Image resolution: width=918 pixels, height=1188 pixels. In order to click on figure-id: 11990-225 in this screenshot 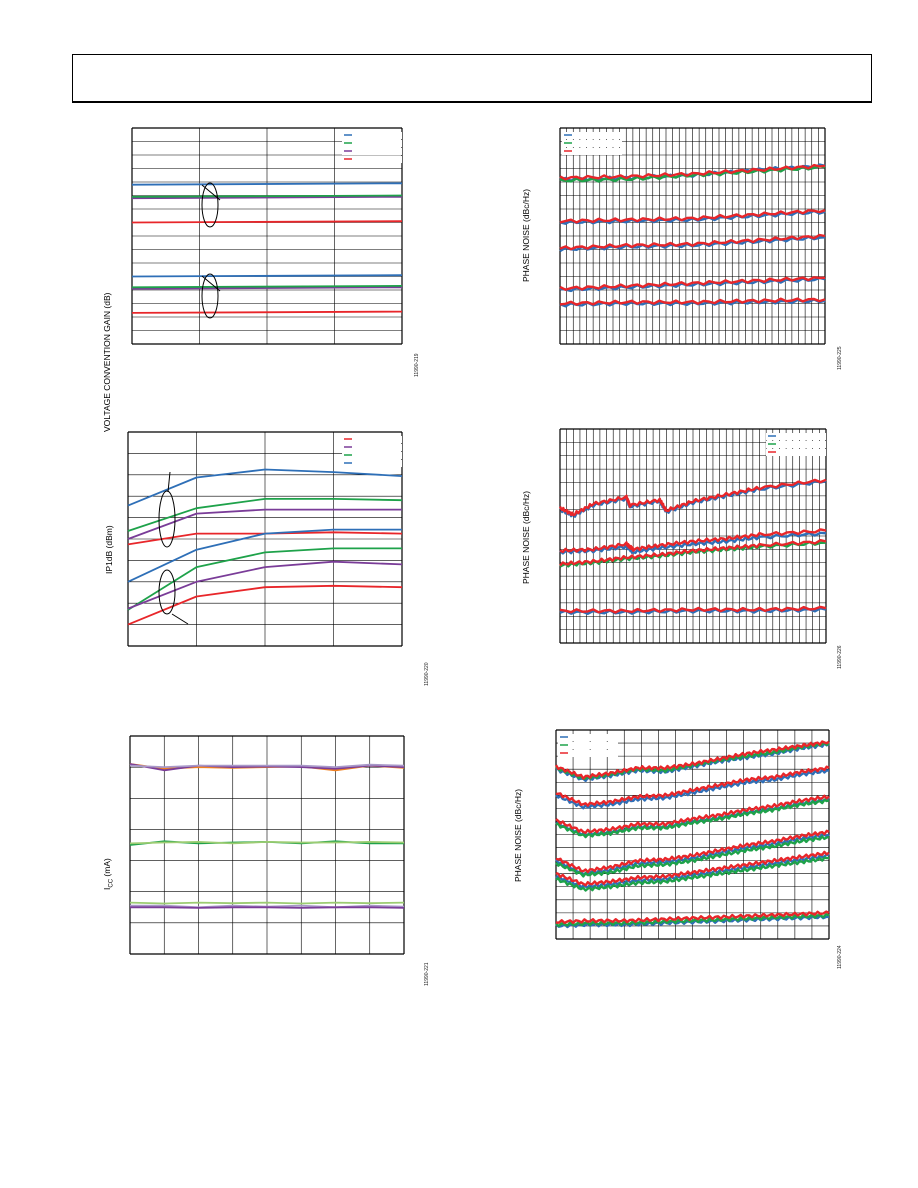, I will do `click(840, 358)`.